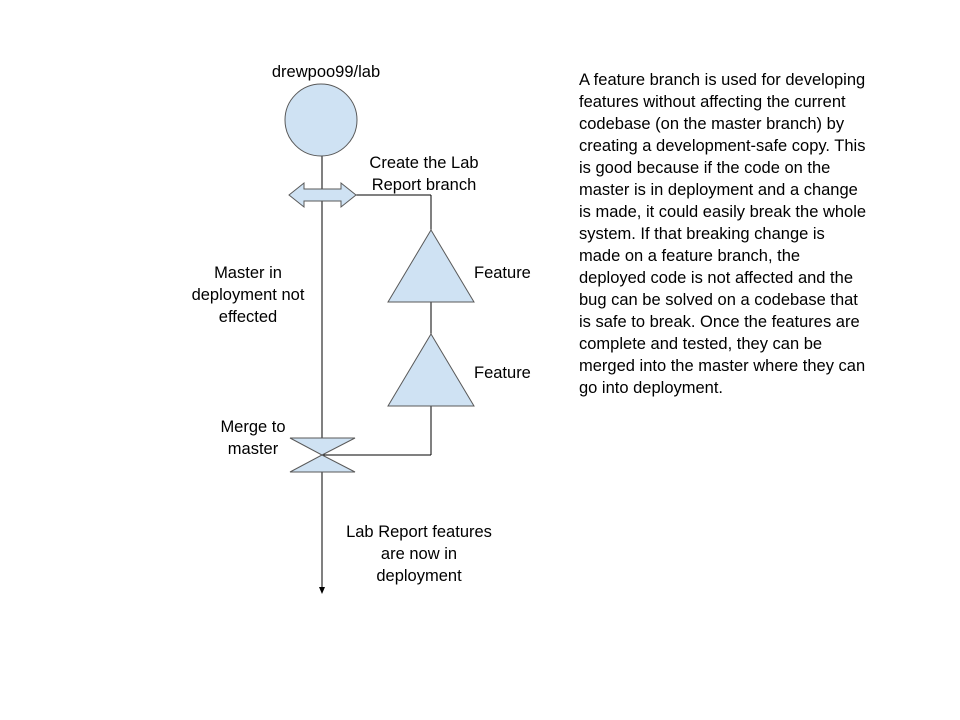  Describe the element at coordinates (253, 438) in the screenshot. I see `merge-label: Merge to master` at that location.